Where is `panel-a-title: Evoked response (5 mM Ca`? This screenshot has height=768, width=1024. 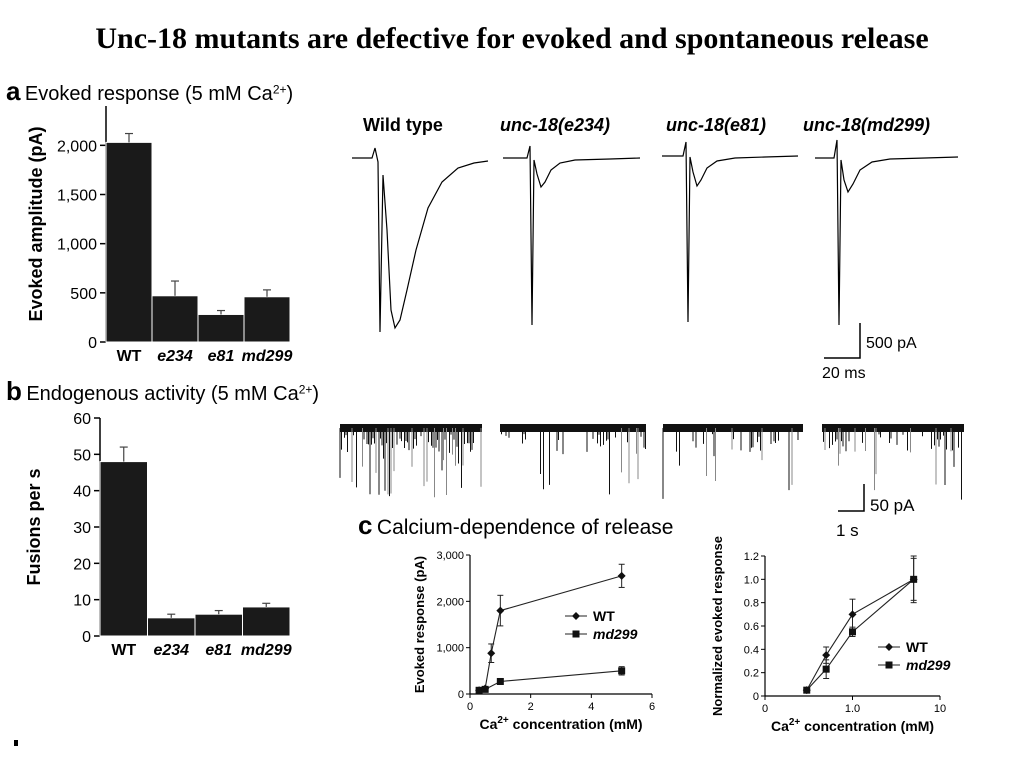
panel-a-title: Evoked response (5 mM Ca is located at coordinates (148, 94).